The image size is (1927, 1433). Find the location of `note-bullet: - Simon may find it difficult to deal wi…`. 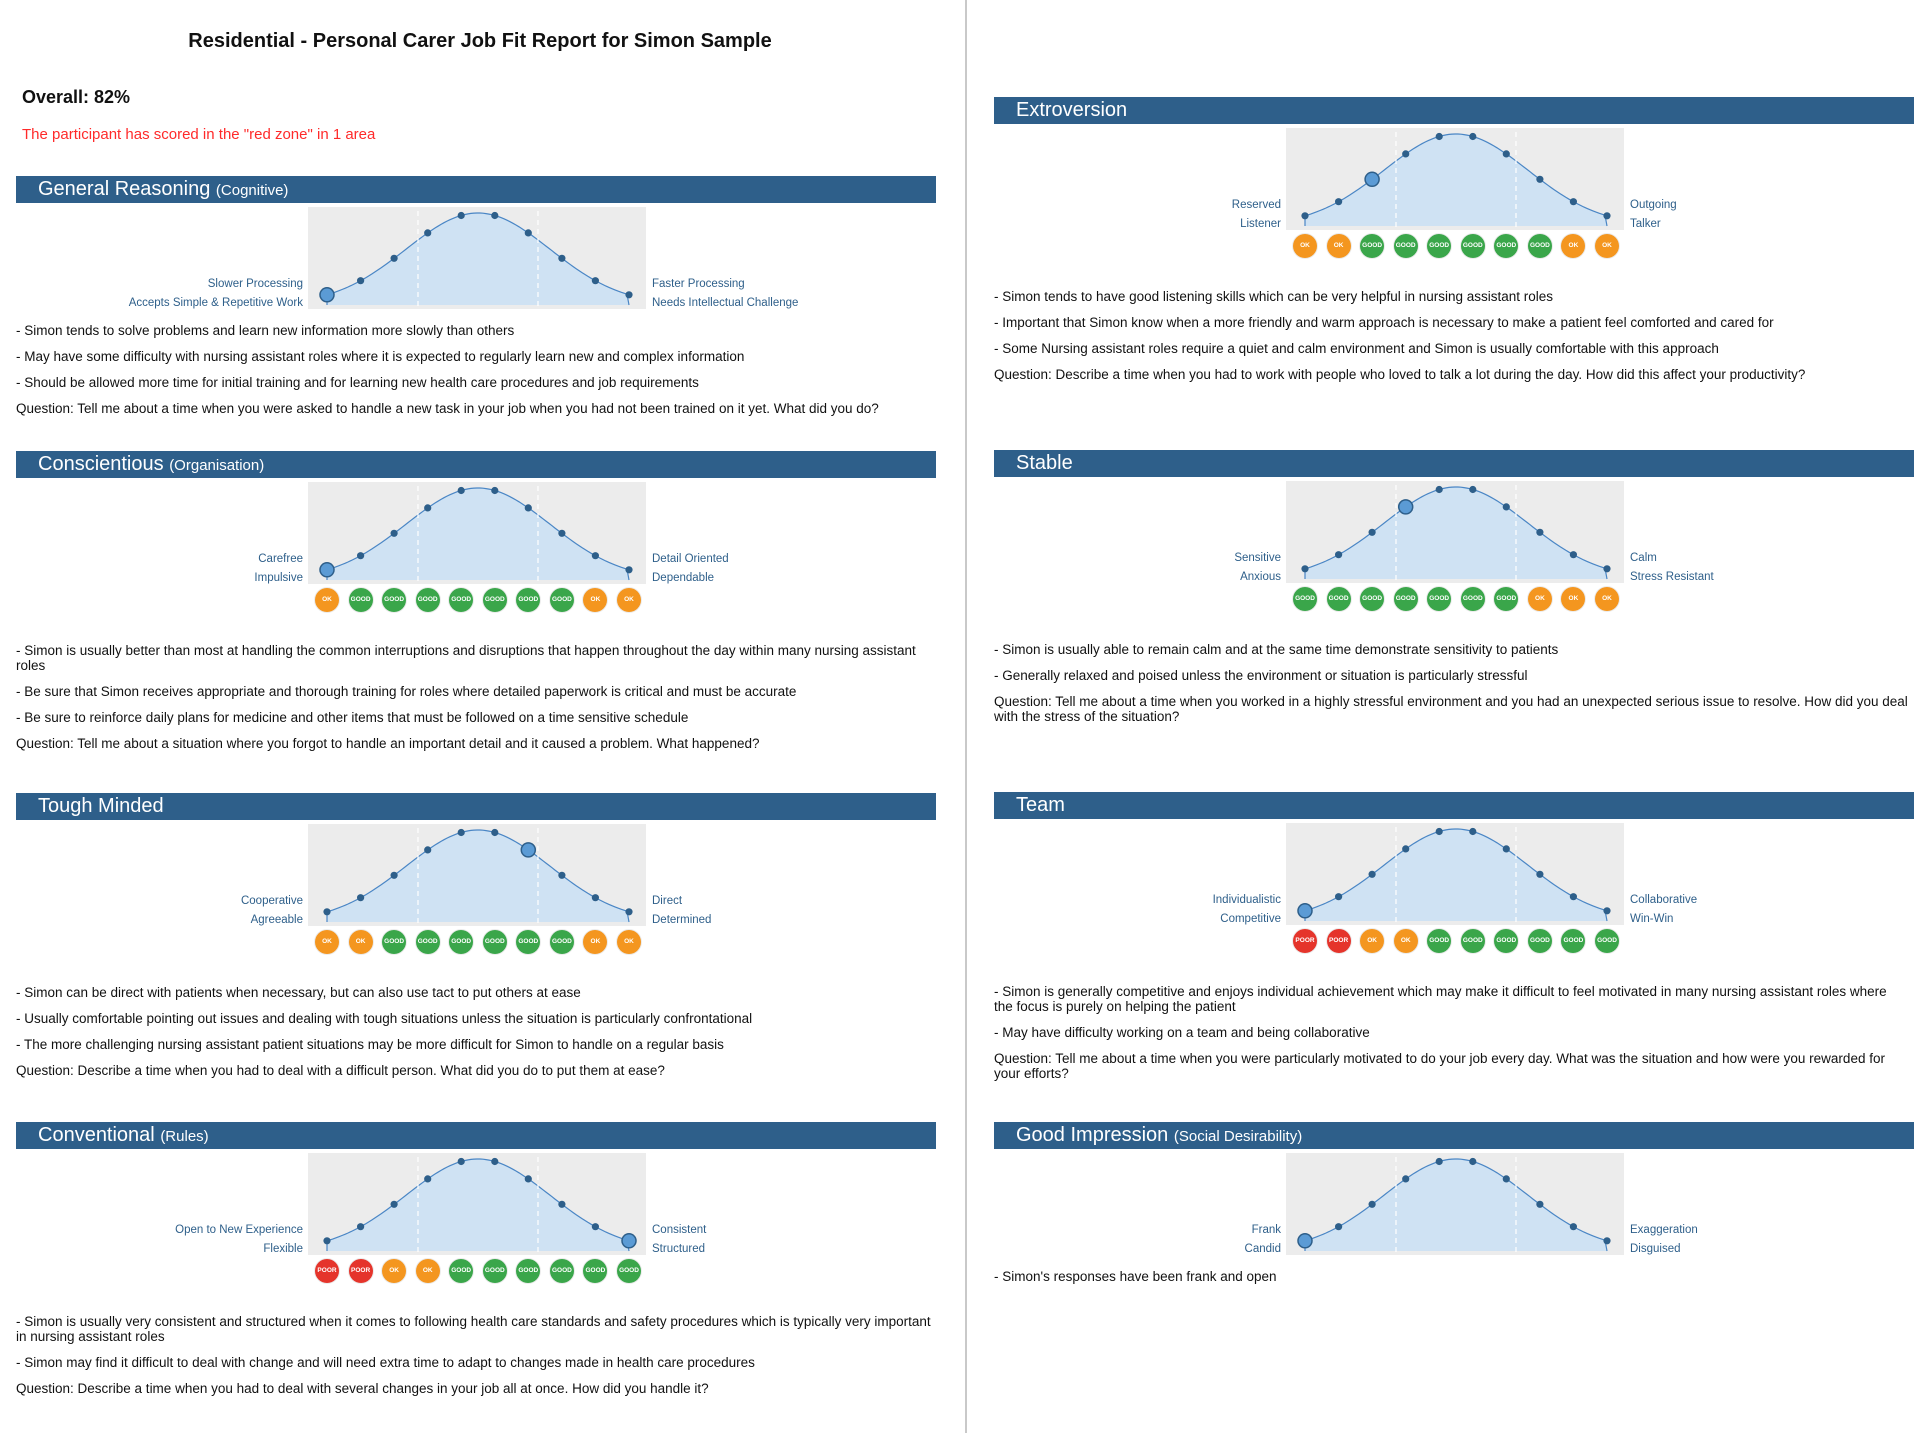

note-bullet: - Simon may find it difficult to deal wi… is located at coordinates (385, 1362).